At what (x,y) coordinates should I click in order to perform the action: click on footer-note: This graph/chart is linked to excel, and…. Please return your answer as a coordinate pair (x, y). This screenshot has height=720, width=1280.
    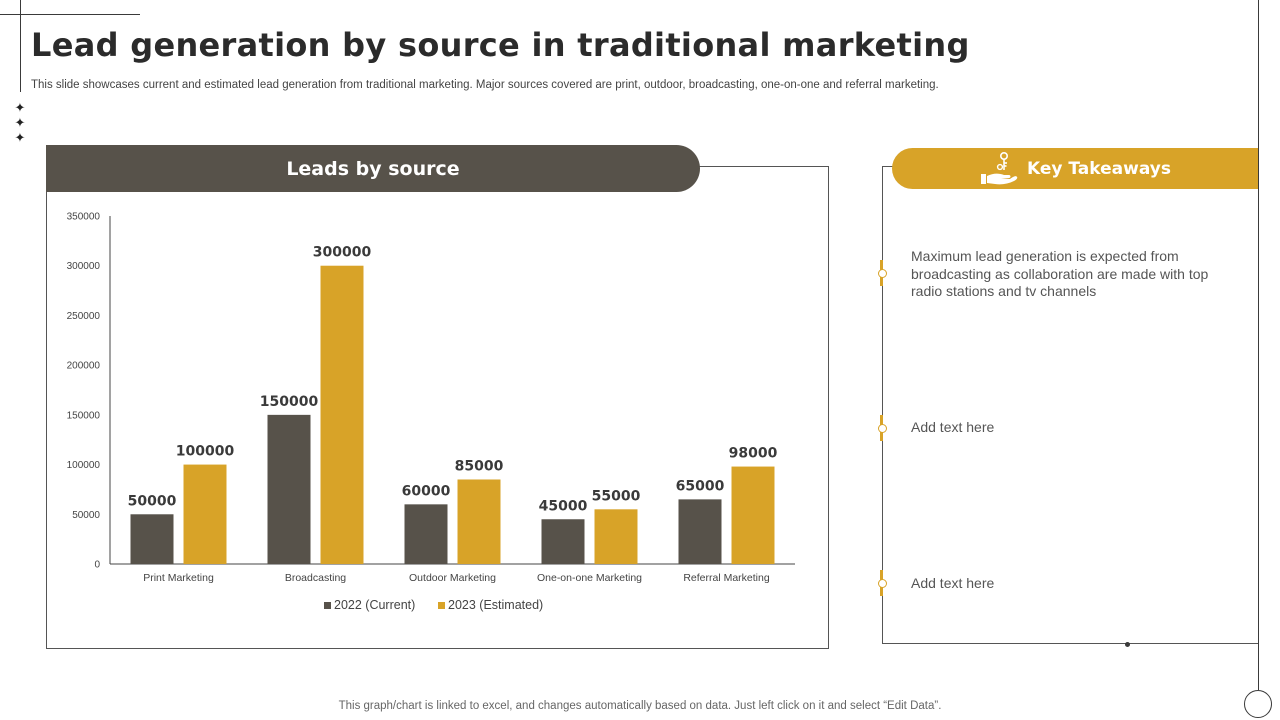
    Looking at the image, I should click on (640, 706).